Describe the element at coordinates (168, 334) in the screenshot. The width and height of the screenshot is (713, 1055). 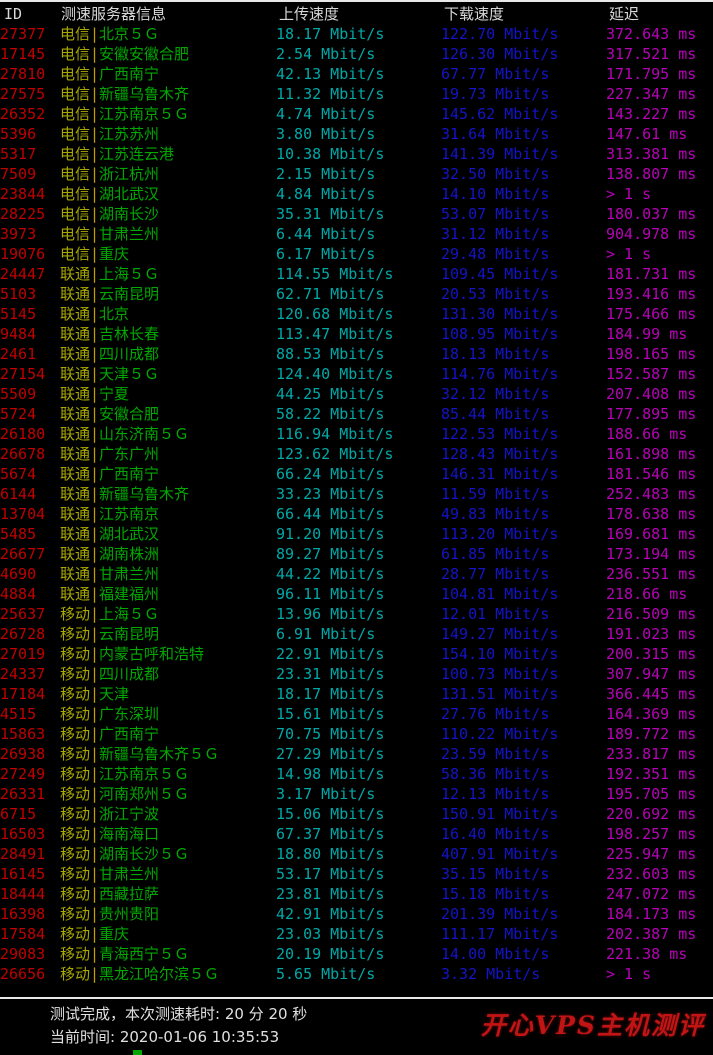
I see `cell-server: 联通|吉林长春` at that location.